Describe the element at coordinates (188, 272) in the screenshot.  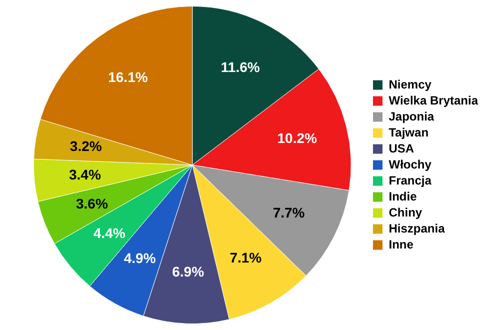
I see `data-label: 6.9%` at that location.